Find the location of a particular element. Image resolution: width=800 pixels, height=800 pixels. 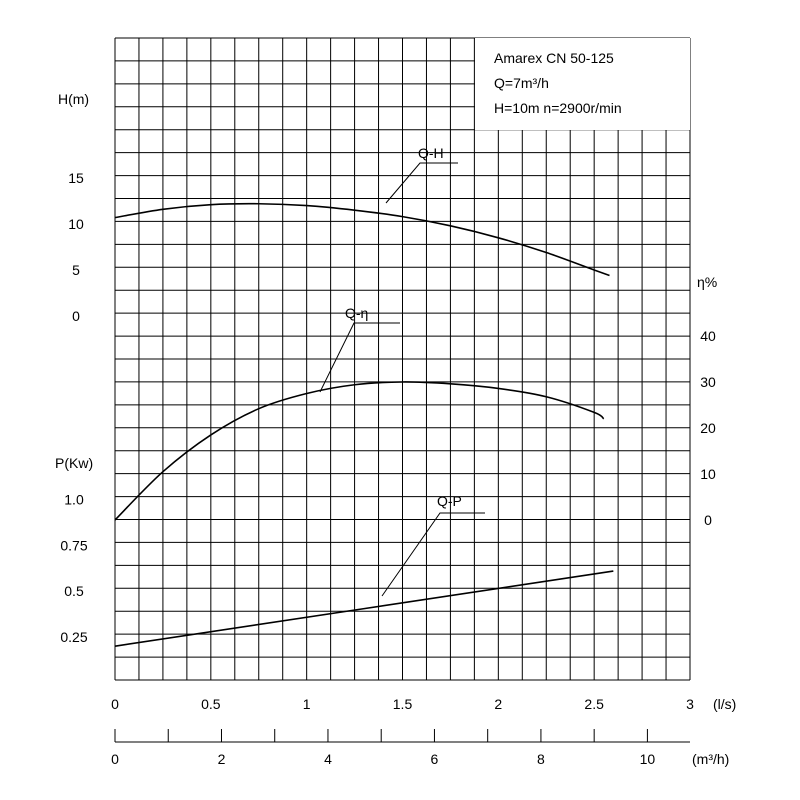

x-tick-label: 0 is located at coordinates (115, 704).